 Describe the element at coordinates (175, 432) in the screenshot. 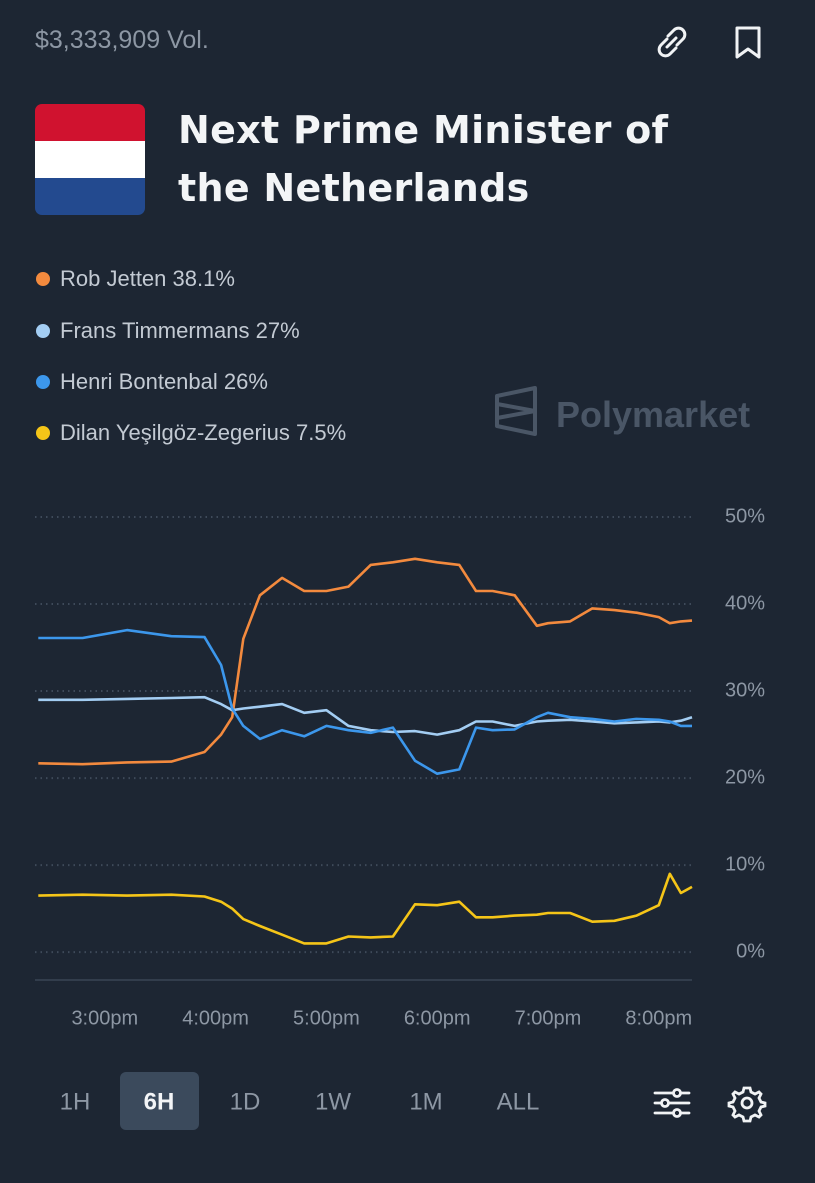

I see `legend-name: Dilan Yeşilgöz-Zegerius` at that location.